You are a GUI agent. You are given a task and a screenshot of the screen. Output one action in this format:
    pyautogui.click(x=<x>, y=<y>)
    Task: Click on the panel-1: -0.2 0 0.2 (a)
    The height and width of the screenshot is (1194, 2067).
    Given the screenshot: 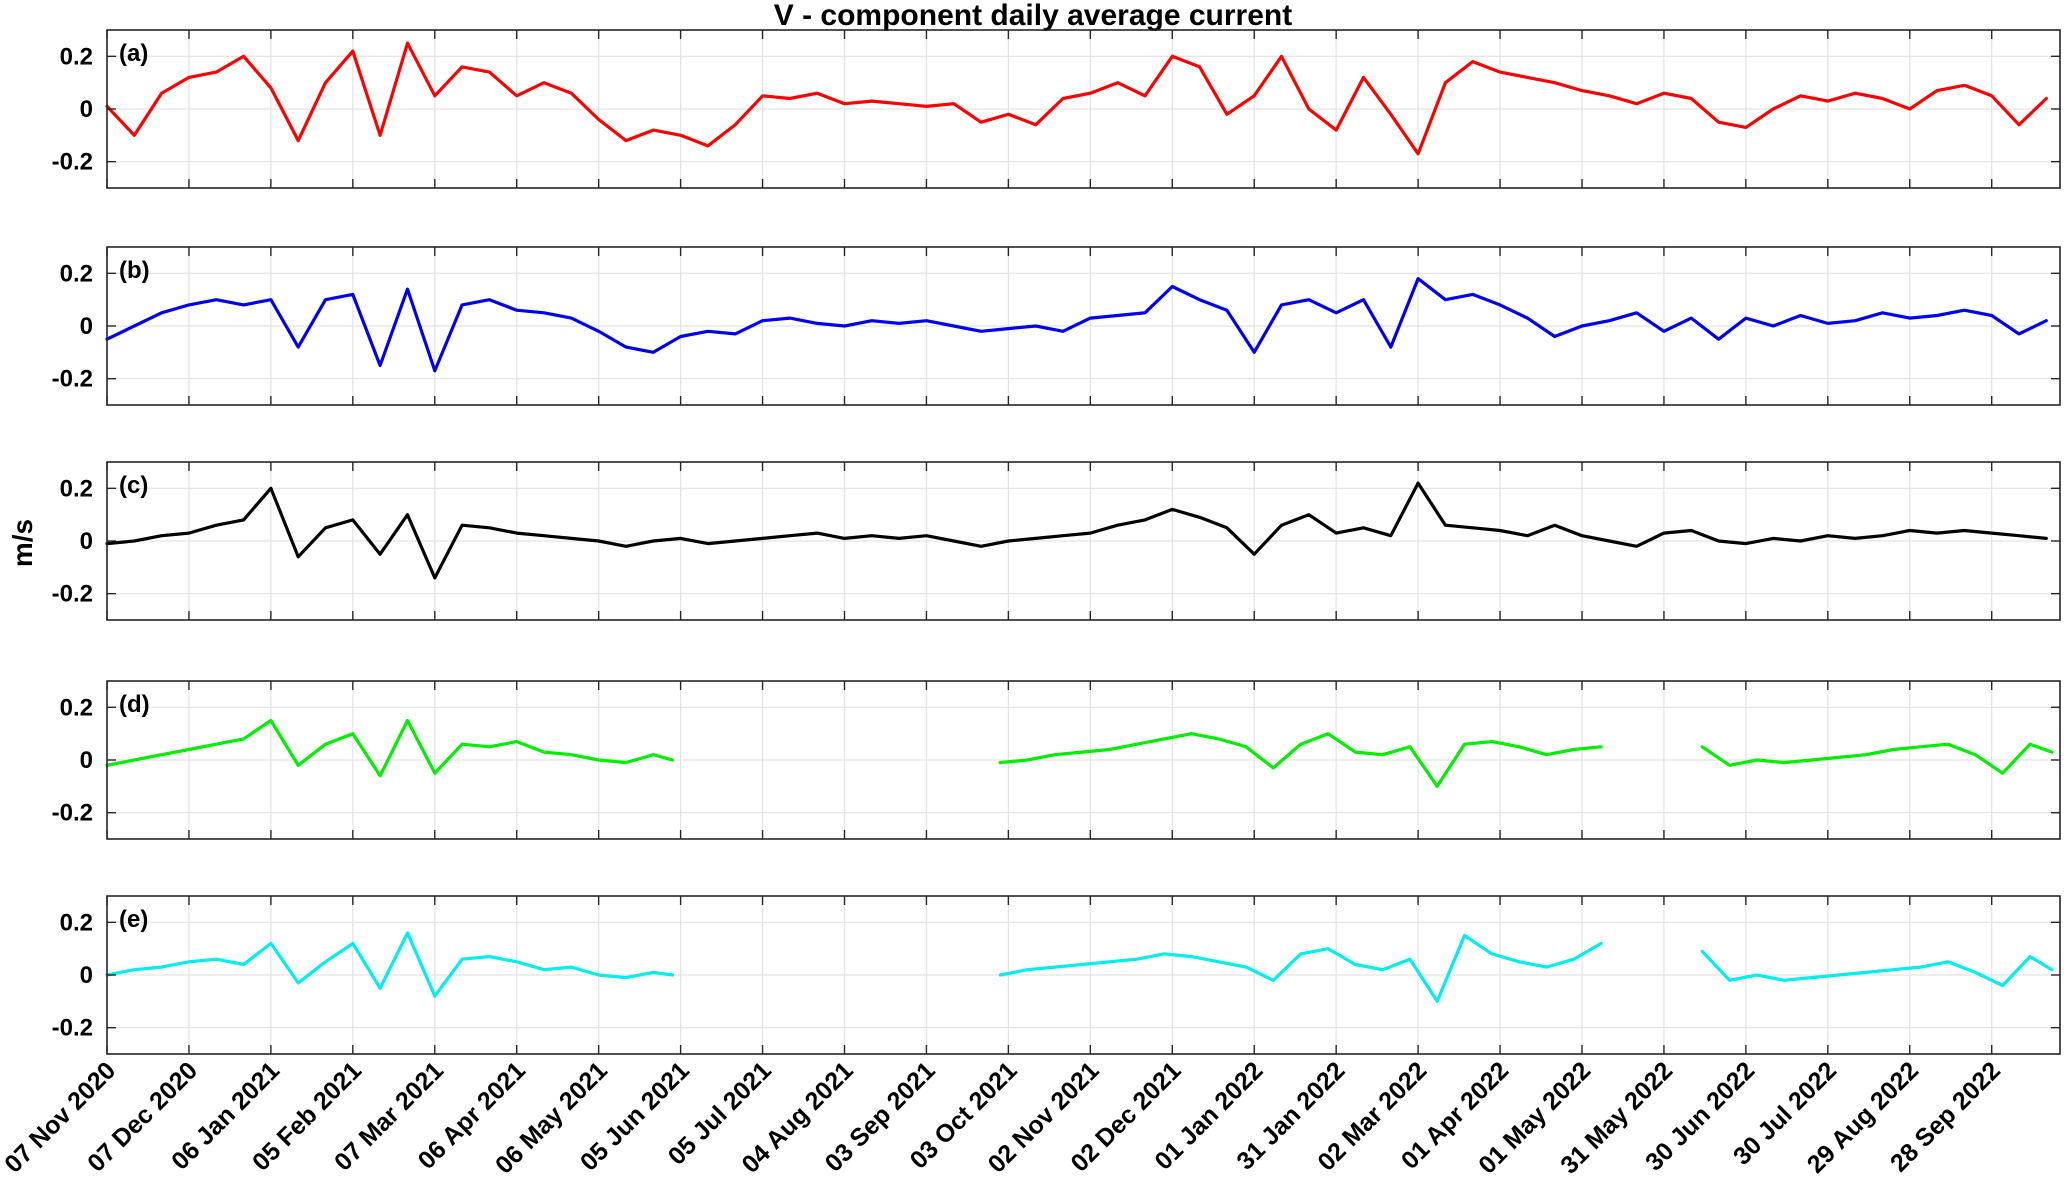 What is the action you would take?
    pyautogui.click(x=1056, y=109)
    